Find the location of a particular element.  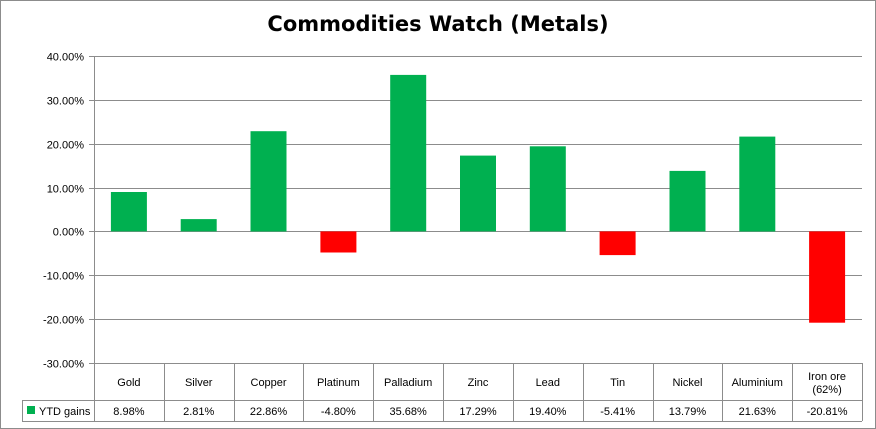

data-label: 8.98% is located at coordinates (128, 412).